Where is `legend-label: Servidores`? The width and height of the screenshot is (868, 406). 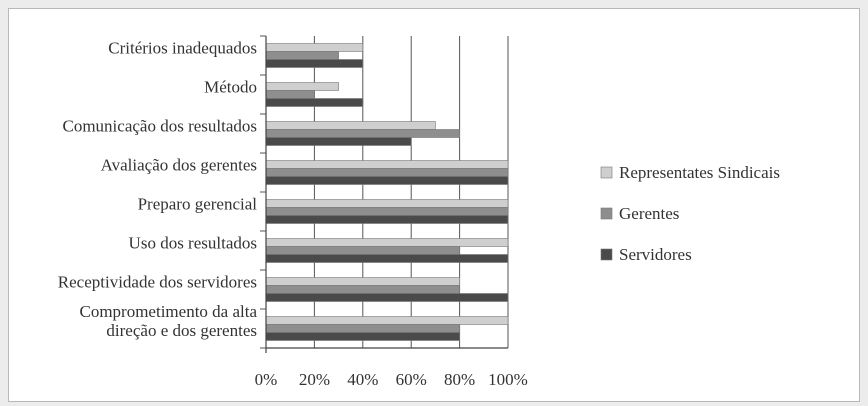 legend-label: Servidores is located at coordinates (655, 254).